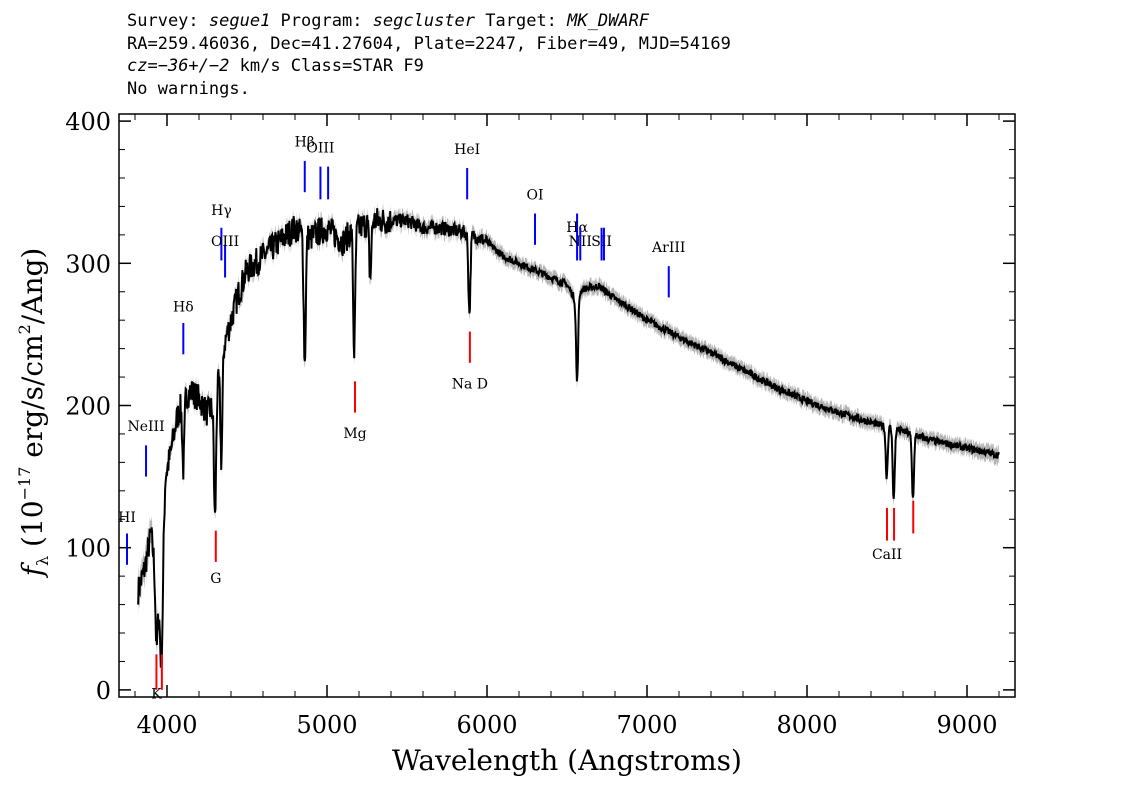  I want to click on line-marker-label: Hα, so click(577, 228).